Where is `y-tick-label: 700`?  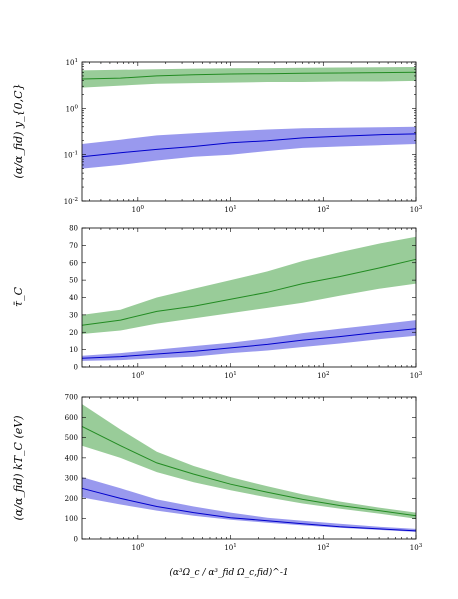 y-tick-label: 700 is located at coordinates (71, 398).